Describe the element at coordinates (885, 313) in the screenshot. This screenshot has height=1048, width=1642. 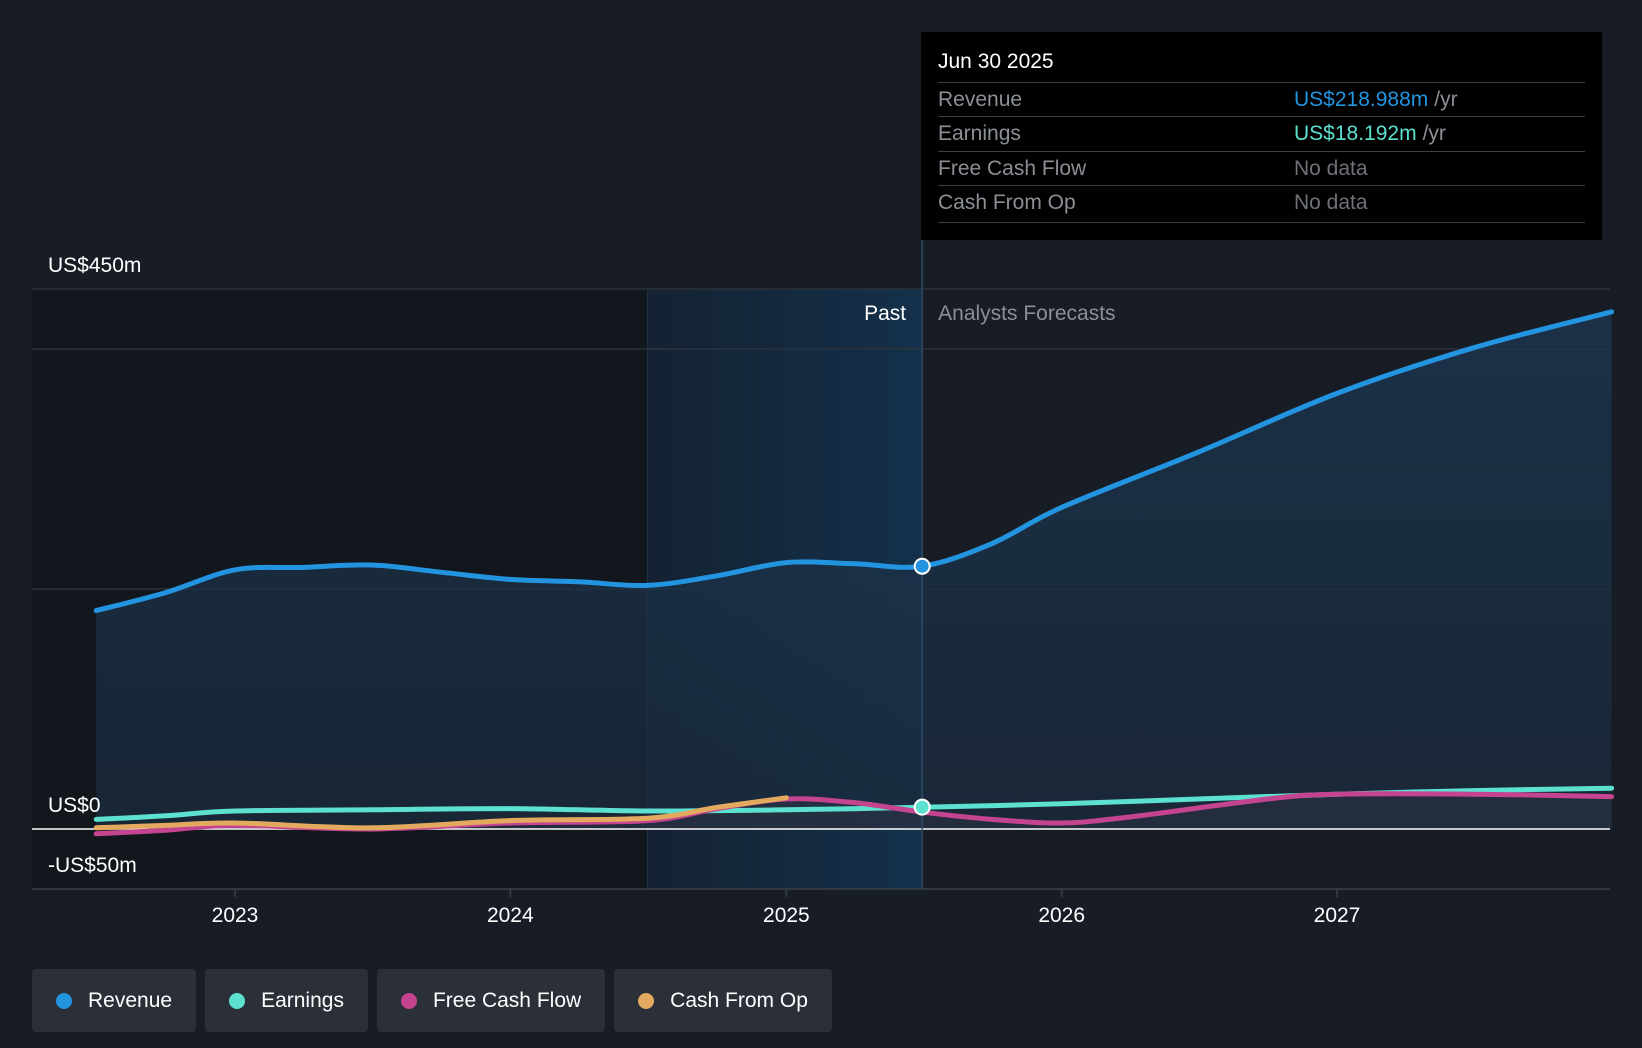
I see `past-label: Past` at that location.